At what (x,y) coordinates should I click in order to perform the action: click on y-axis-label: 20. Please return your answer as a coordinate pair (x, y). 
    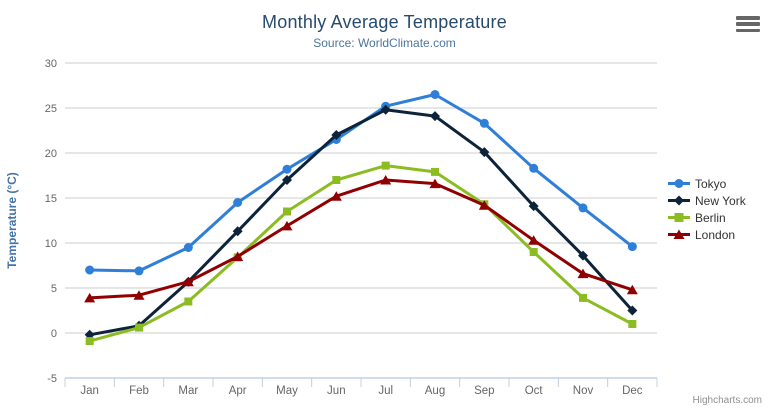
    Looking at the image, I should click on (51, 154).